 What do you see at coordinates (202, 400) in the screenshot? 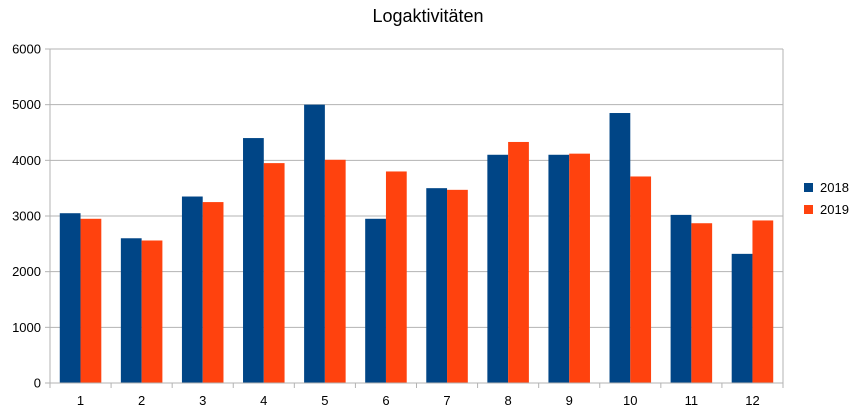
I see `x-tick-label: 3` at bounding box center [202, 400].